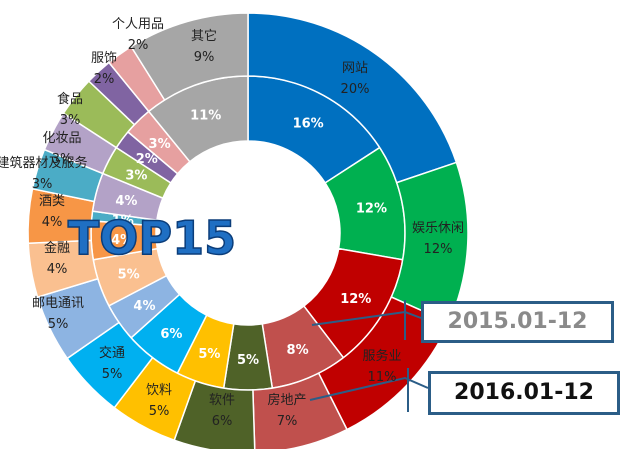  Describe the element at coordinates (147, 159) in the screenshot. I see `inner-value-label-13: 2%` at that location.